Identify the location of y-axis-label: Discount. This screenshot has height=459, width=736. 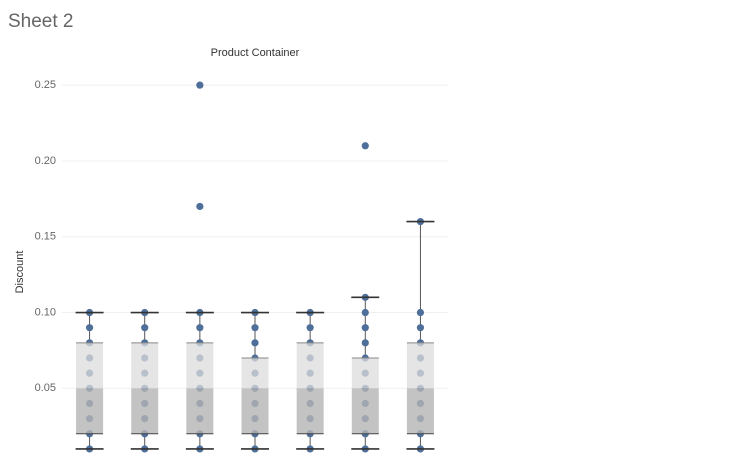
(20, 272).